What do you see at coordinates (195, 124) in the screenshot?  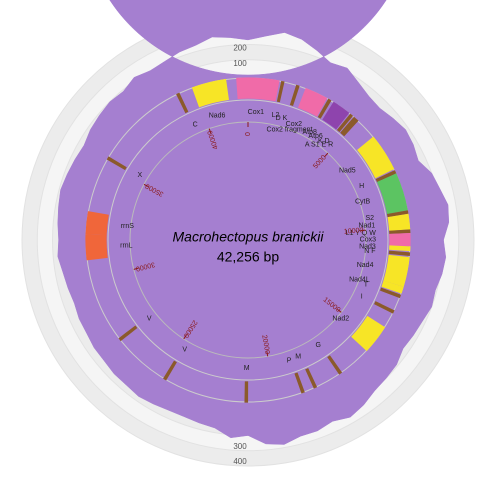 I see `feature-label: C` at bounding box center [195, 124].